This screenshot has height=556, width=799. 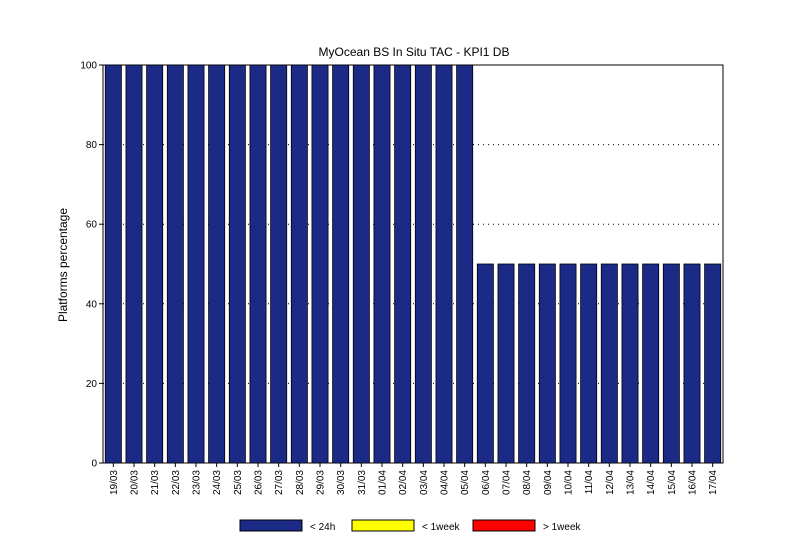 What do you see at coordinates (321, 482) in the screenshot?
I see `x-tick-label: 29/03` at bounding box center [321, 482].